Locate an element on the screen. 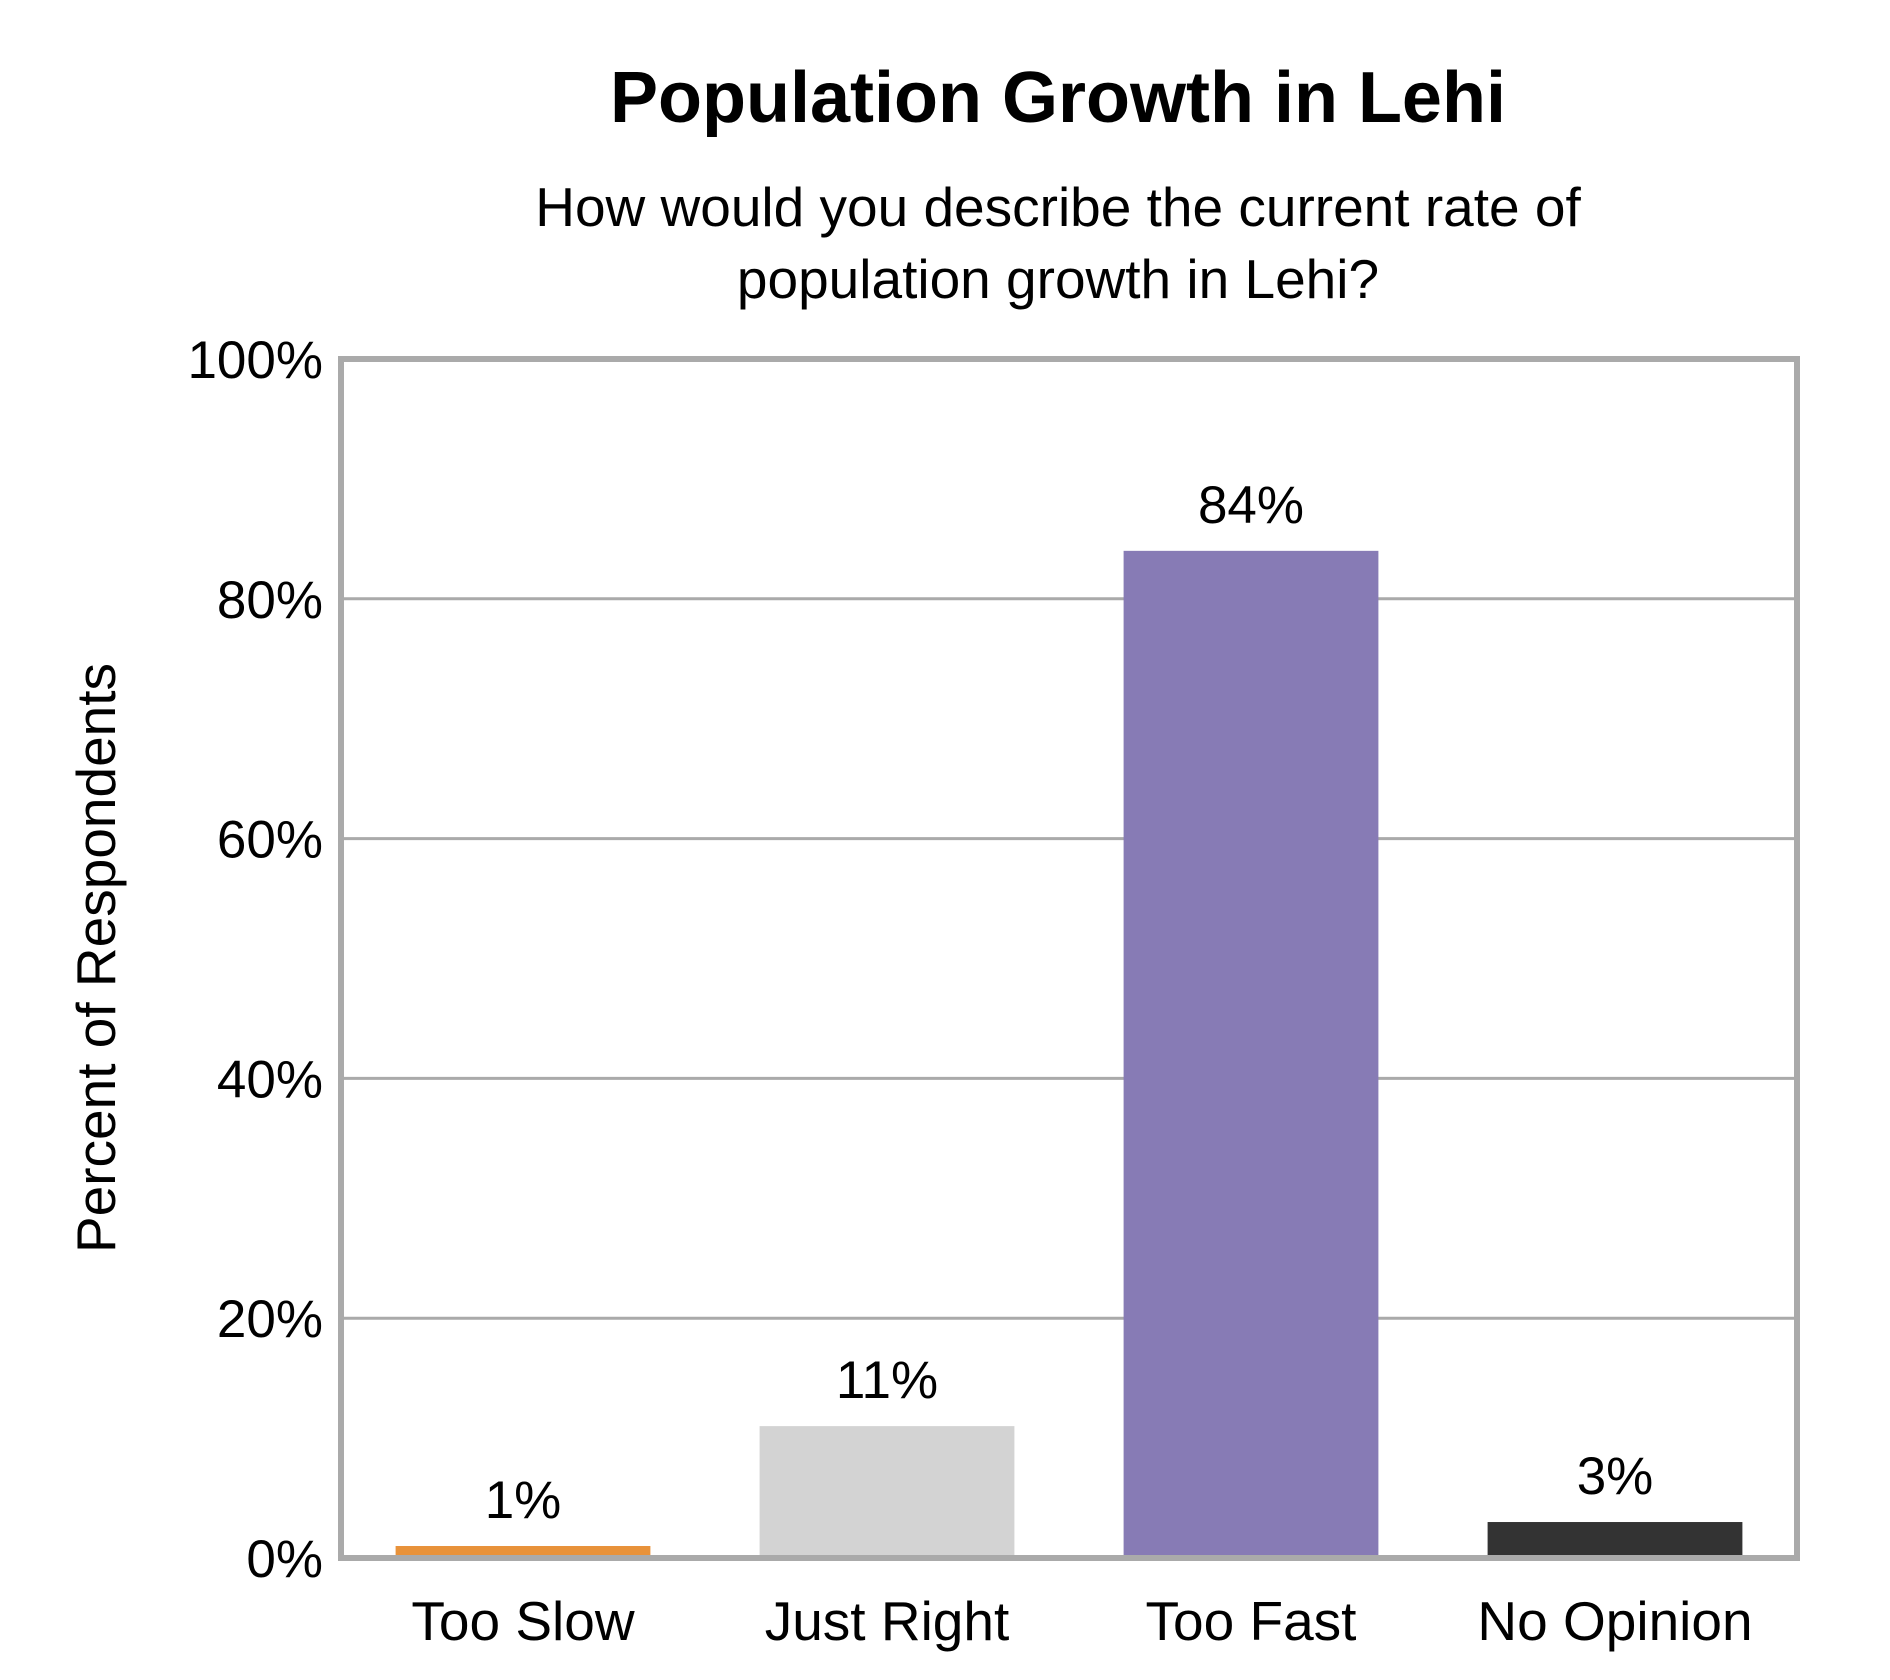  data-label-no-opinion: 3% is located at coordinates (1615, 1476).